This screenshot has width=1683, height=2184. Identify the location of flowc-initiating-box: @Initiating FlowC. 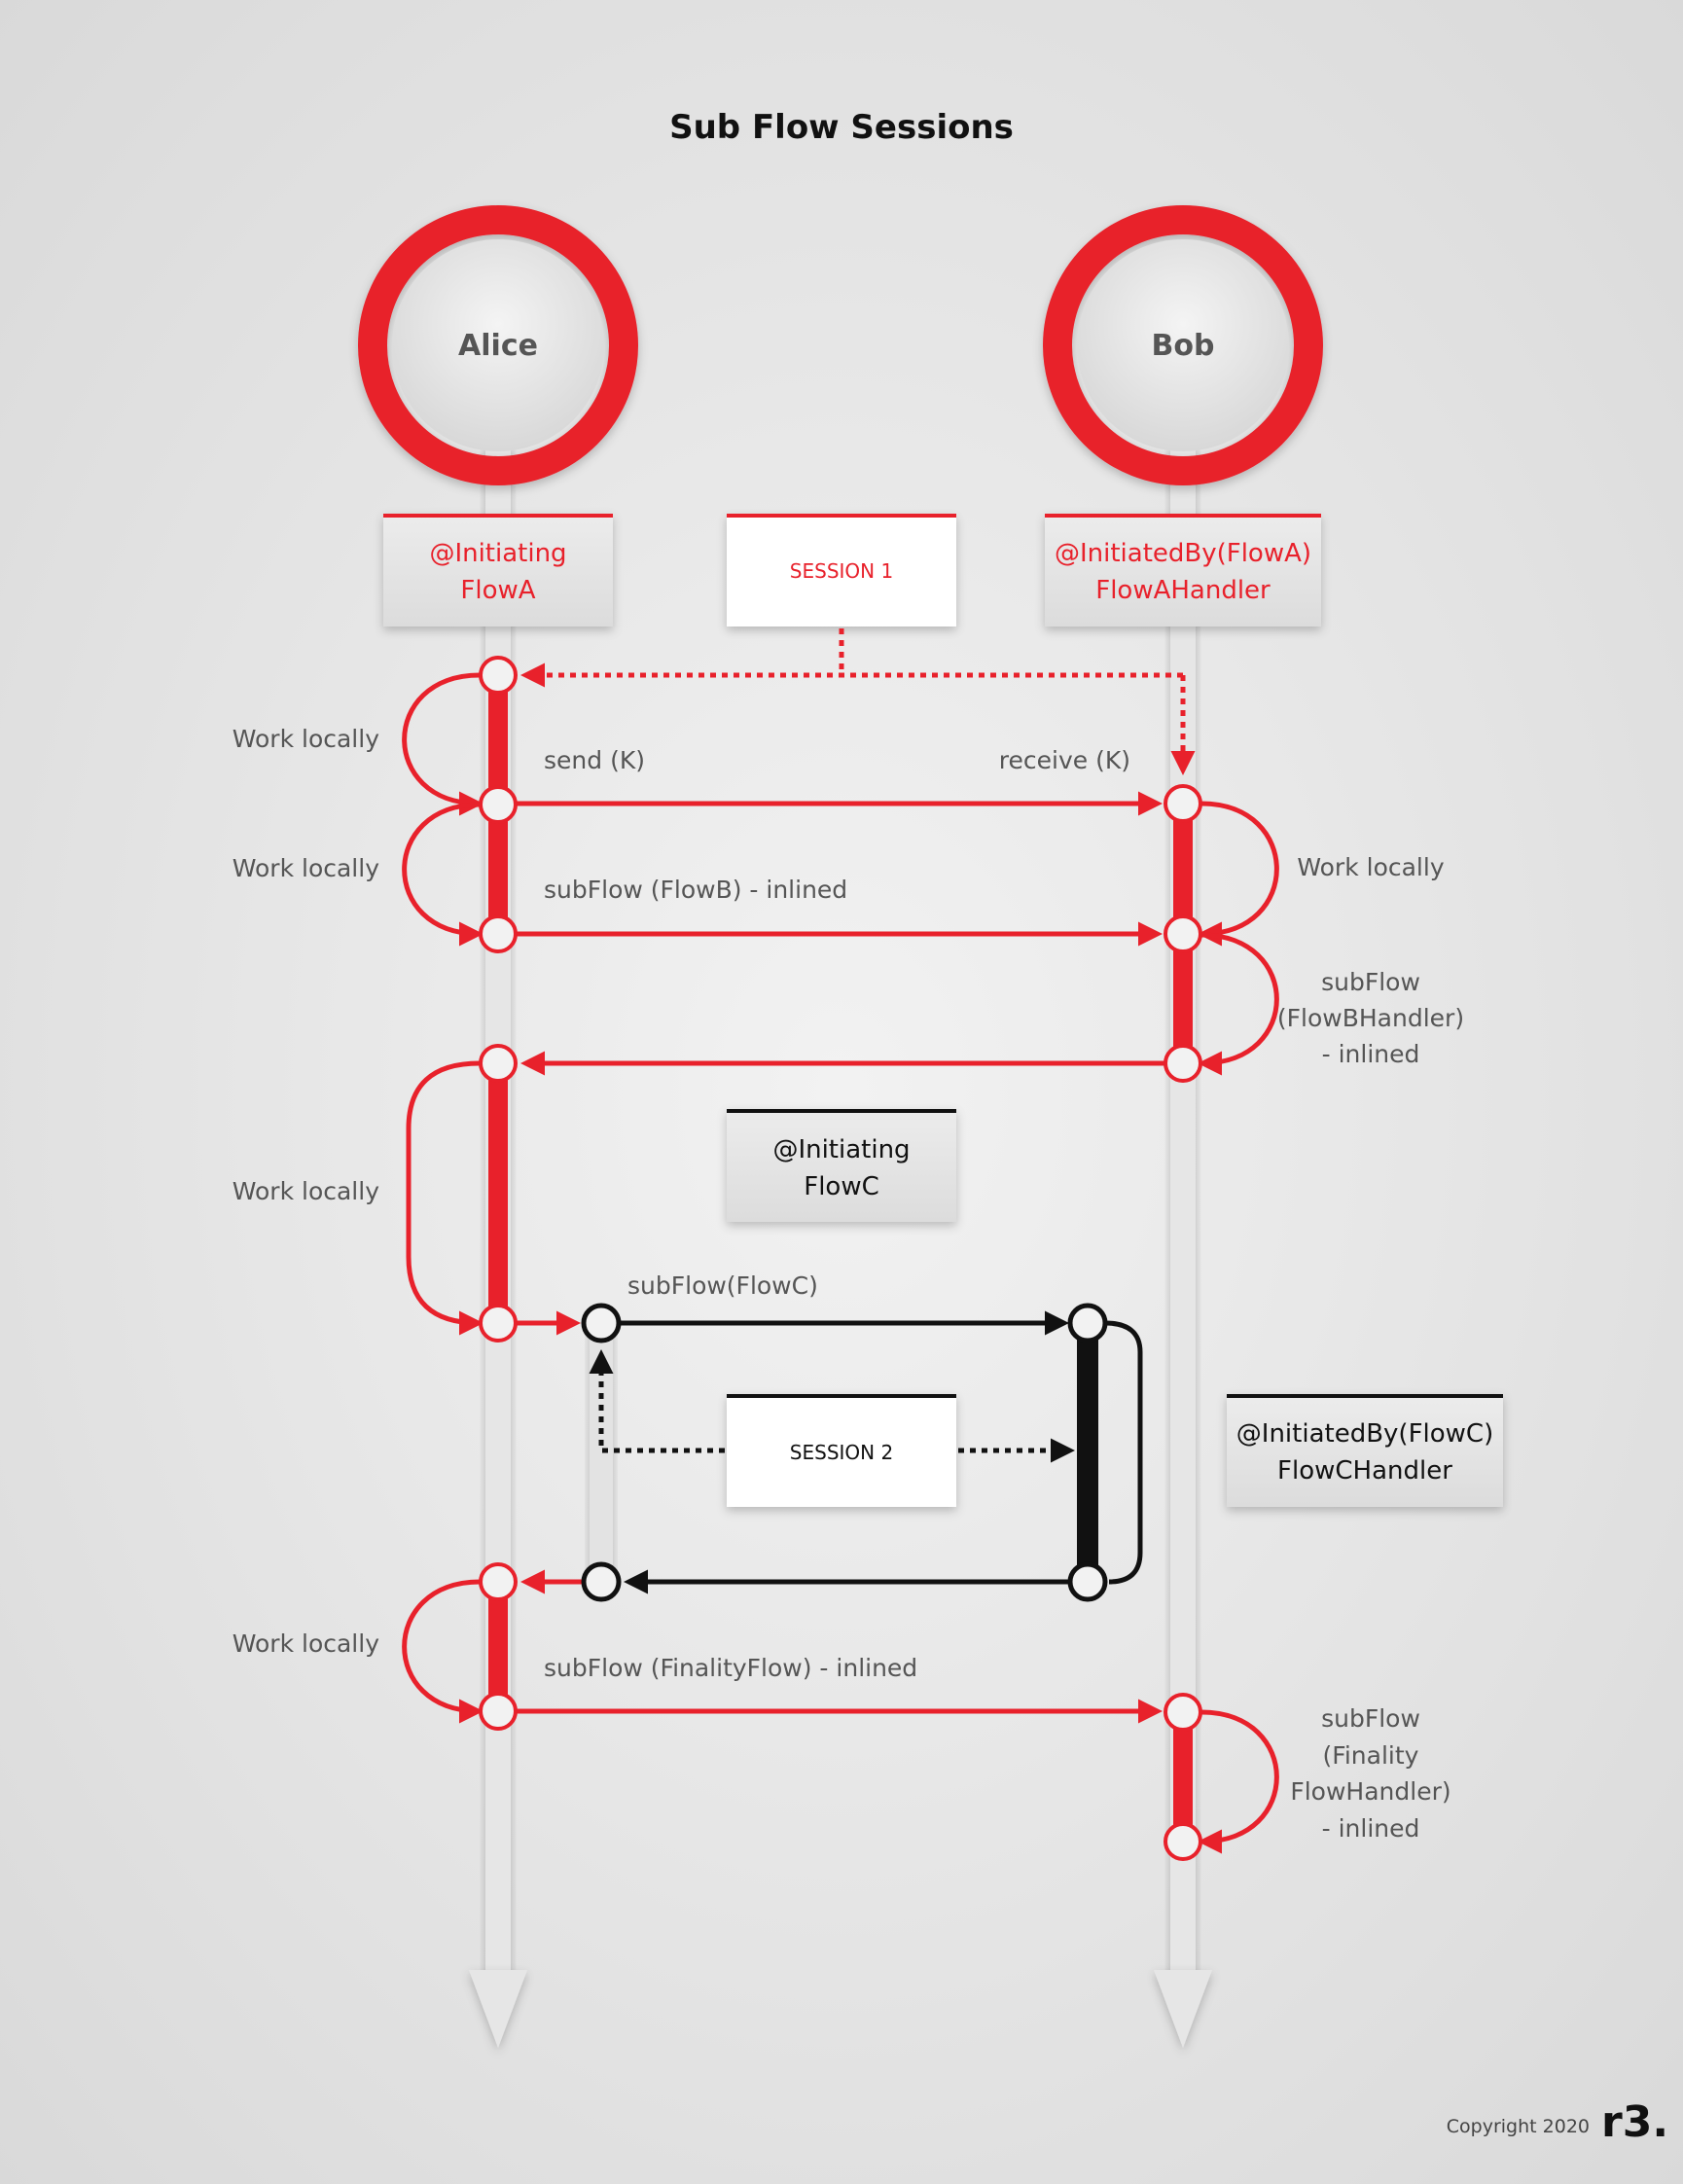
(841, 1165).